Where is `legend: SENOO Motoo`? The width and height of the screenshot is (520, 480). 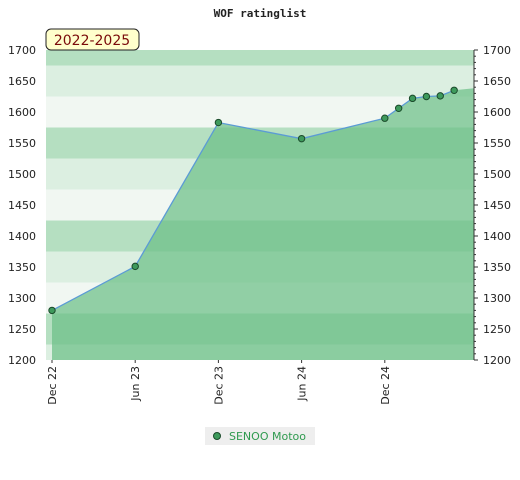
legend: SENOO Motoo is located at coordinates (260, 436).